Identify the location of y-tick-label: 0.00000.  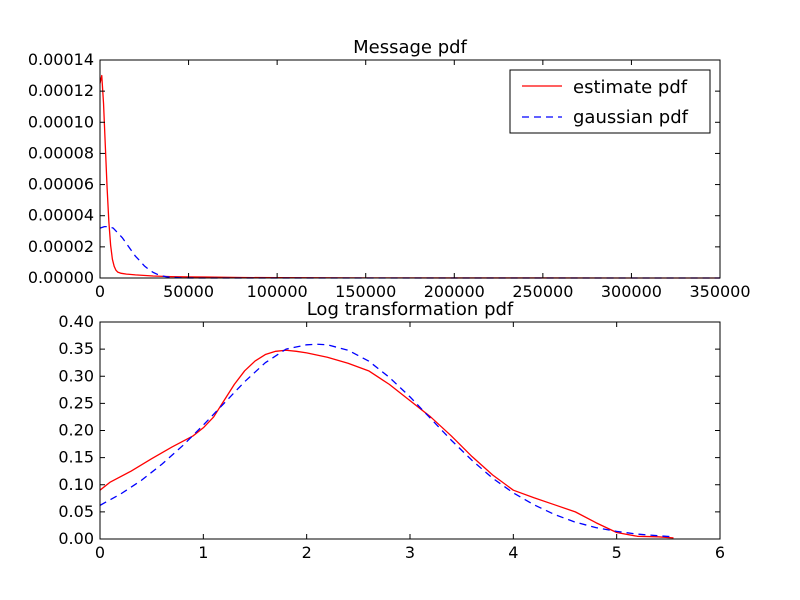
(61, 277).